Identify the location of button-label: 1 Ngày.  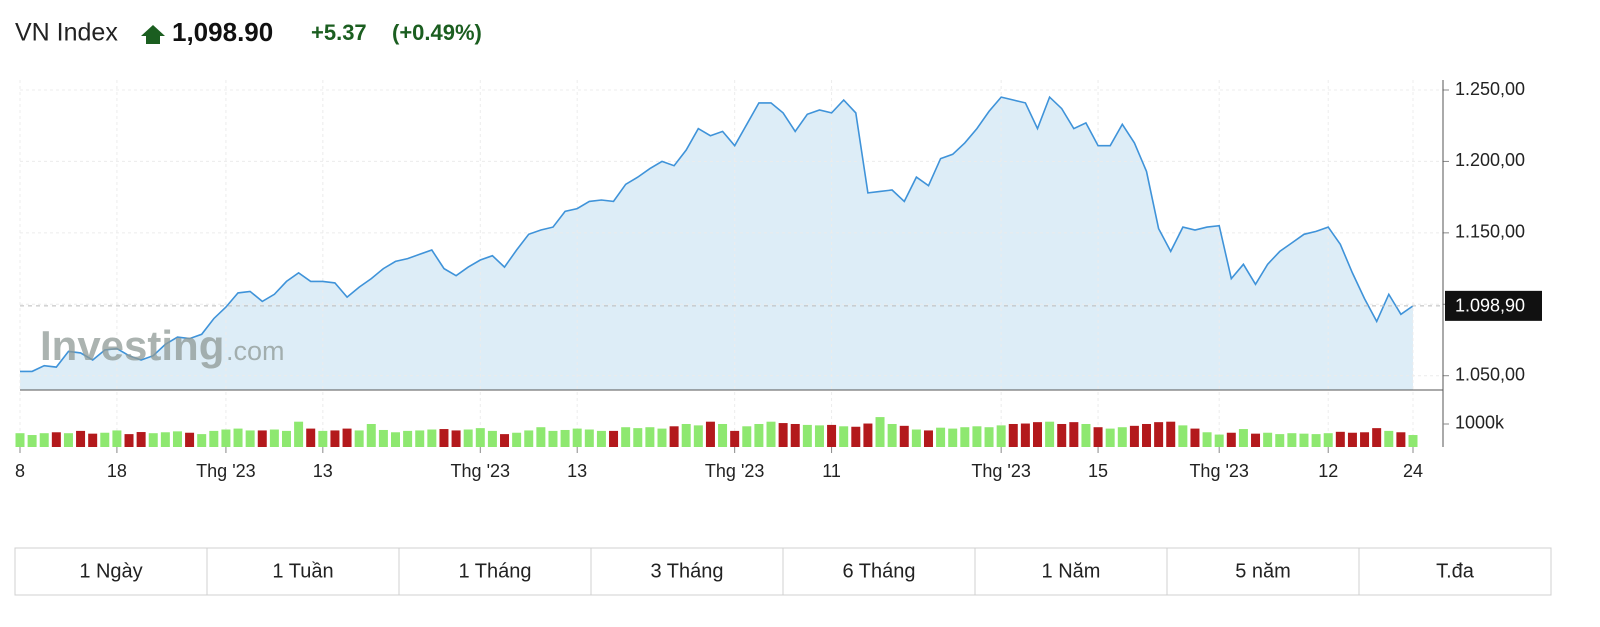
(110, 571).